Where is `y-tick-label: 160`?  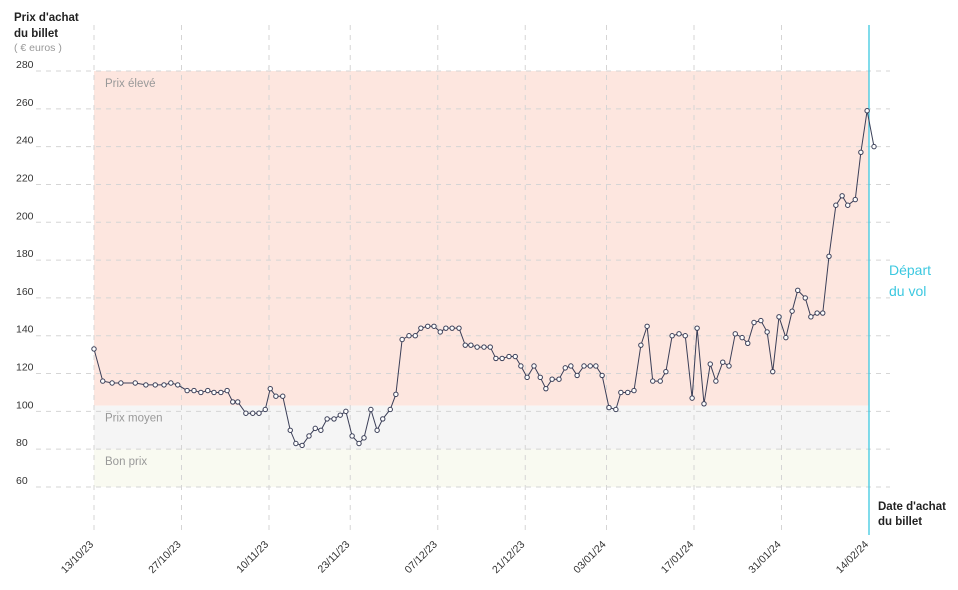
y-tick-label: 160 is located at coordinates (25, 292).